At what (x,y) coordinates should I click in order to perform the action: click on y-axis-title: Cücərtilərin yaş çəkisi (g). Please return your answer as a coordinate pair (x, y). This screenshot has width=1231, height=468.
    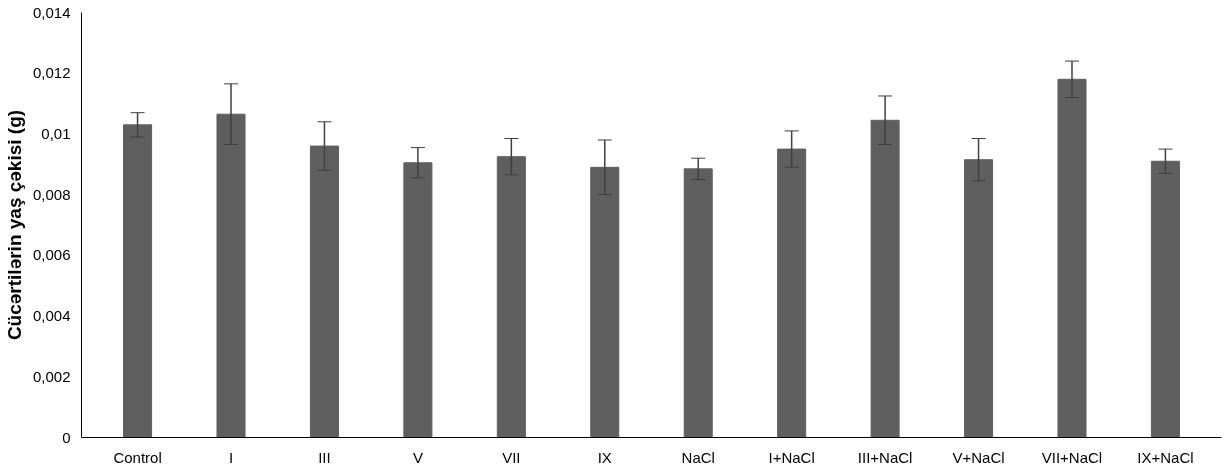
    Looking at the image, I should click on (14, 225).